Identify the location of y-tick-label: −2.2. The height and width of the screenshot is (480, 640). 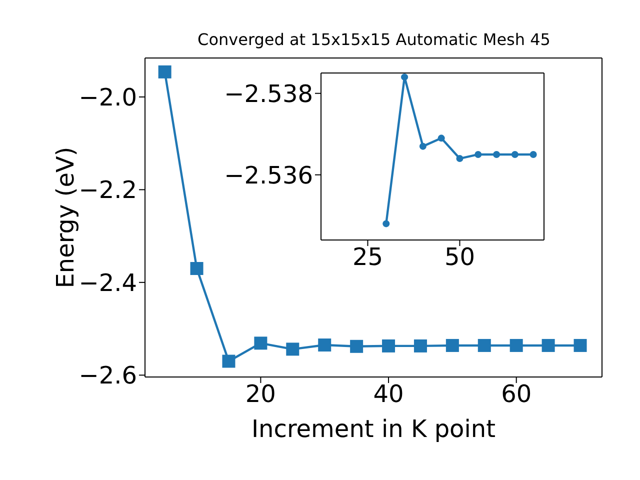
(107, 190).